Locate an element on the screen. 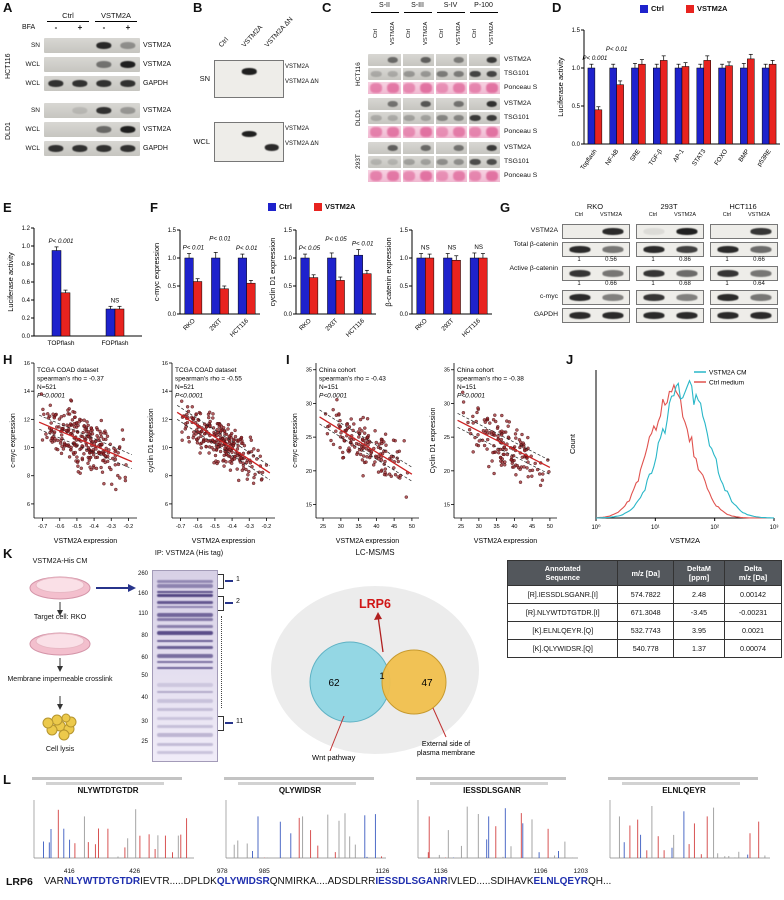 This screenshot has height=900, width=784. text-element: FOPflash is located at coordinates (114, 343).